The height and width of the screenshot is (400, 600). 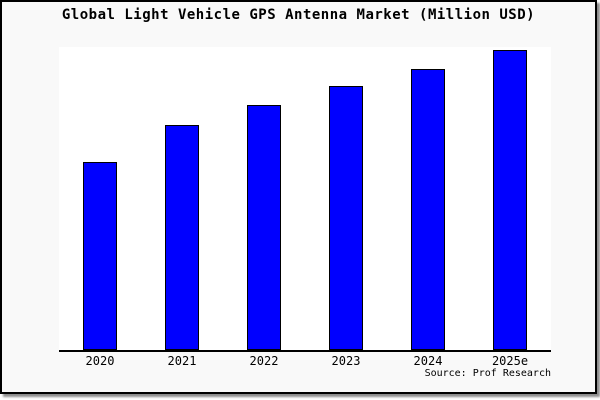 I want to click on bar-2023, so click(x=346, y=218).